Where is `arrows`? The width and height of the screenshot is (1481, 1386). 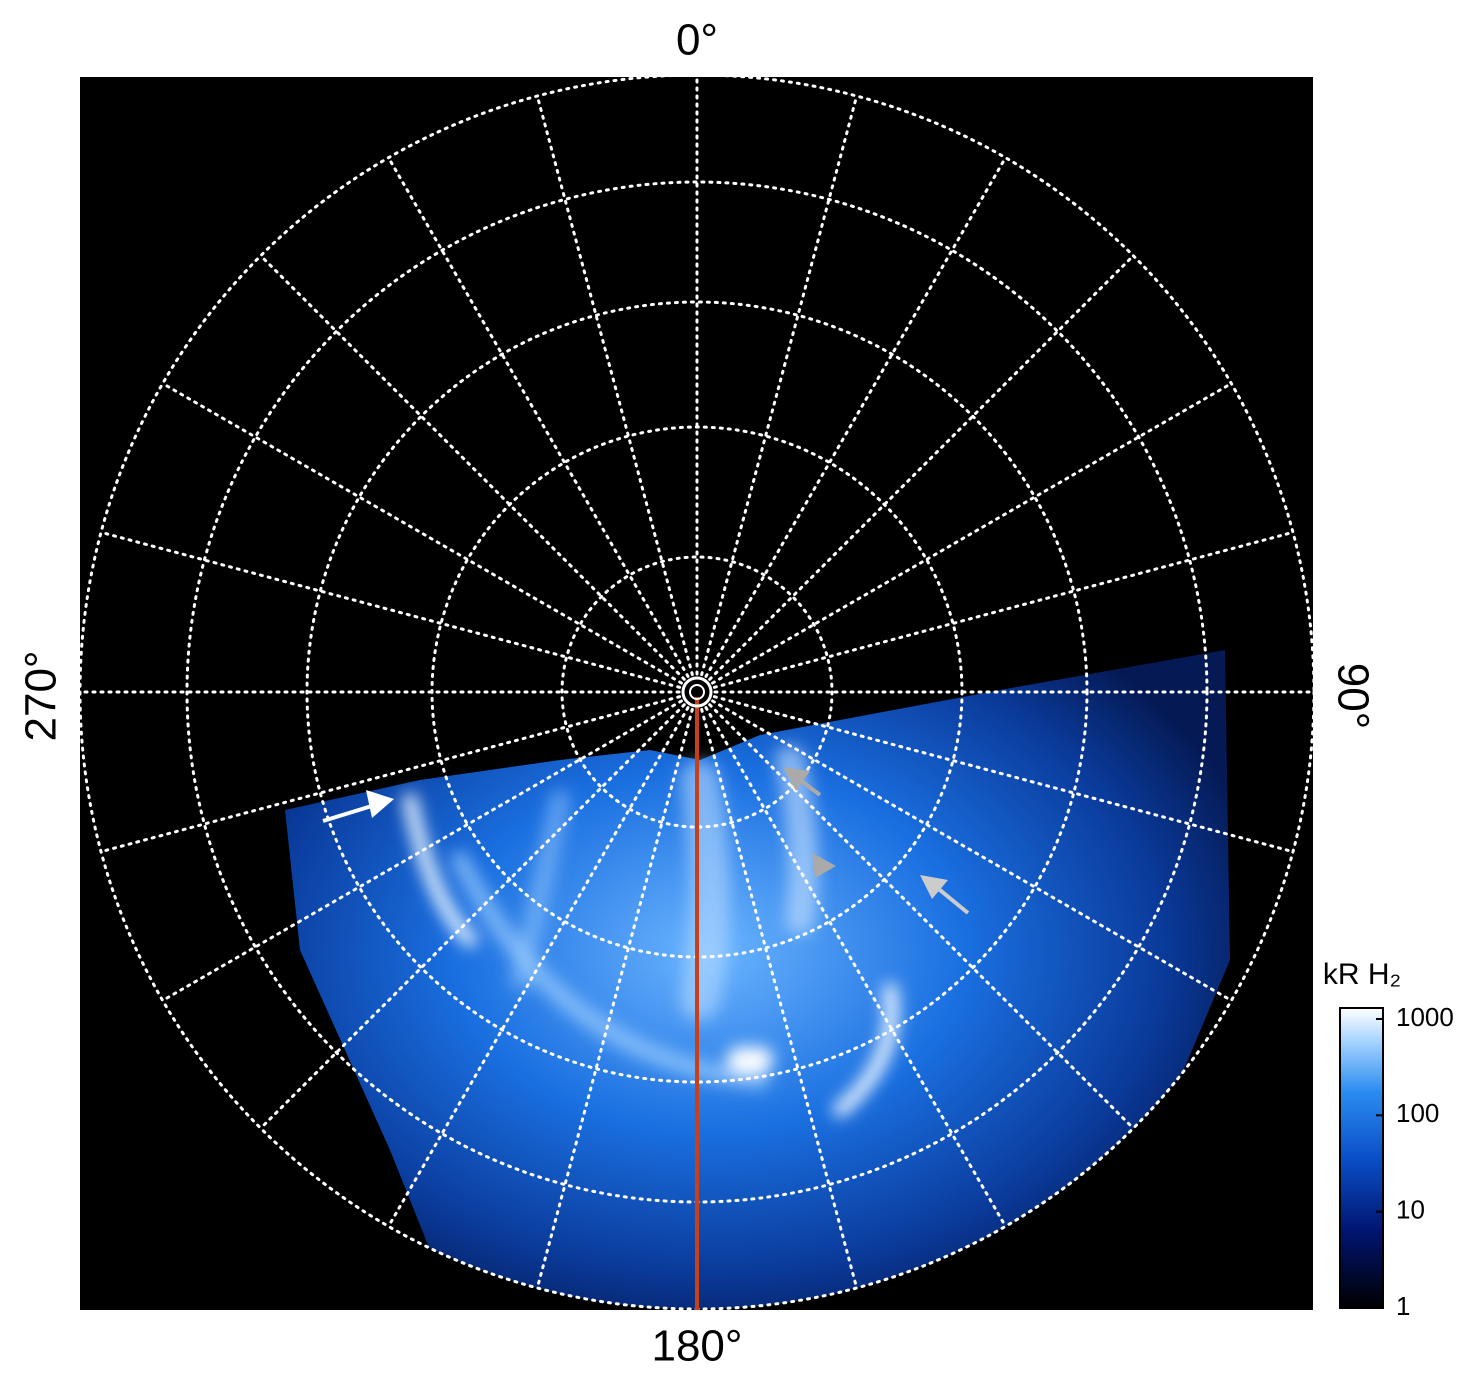
arrows is located at coordinates (646, 841).